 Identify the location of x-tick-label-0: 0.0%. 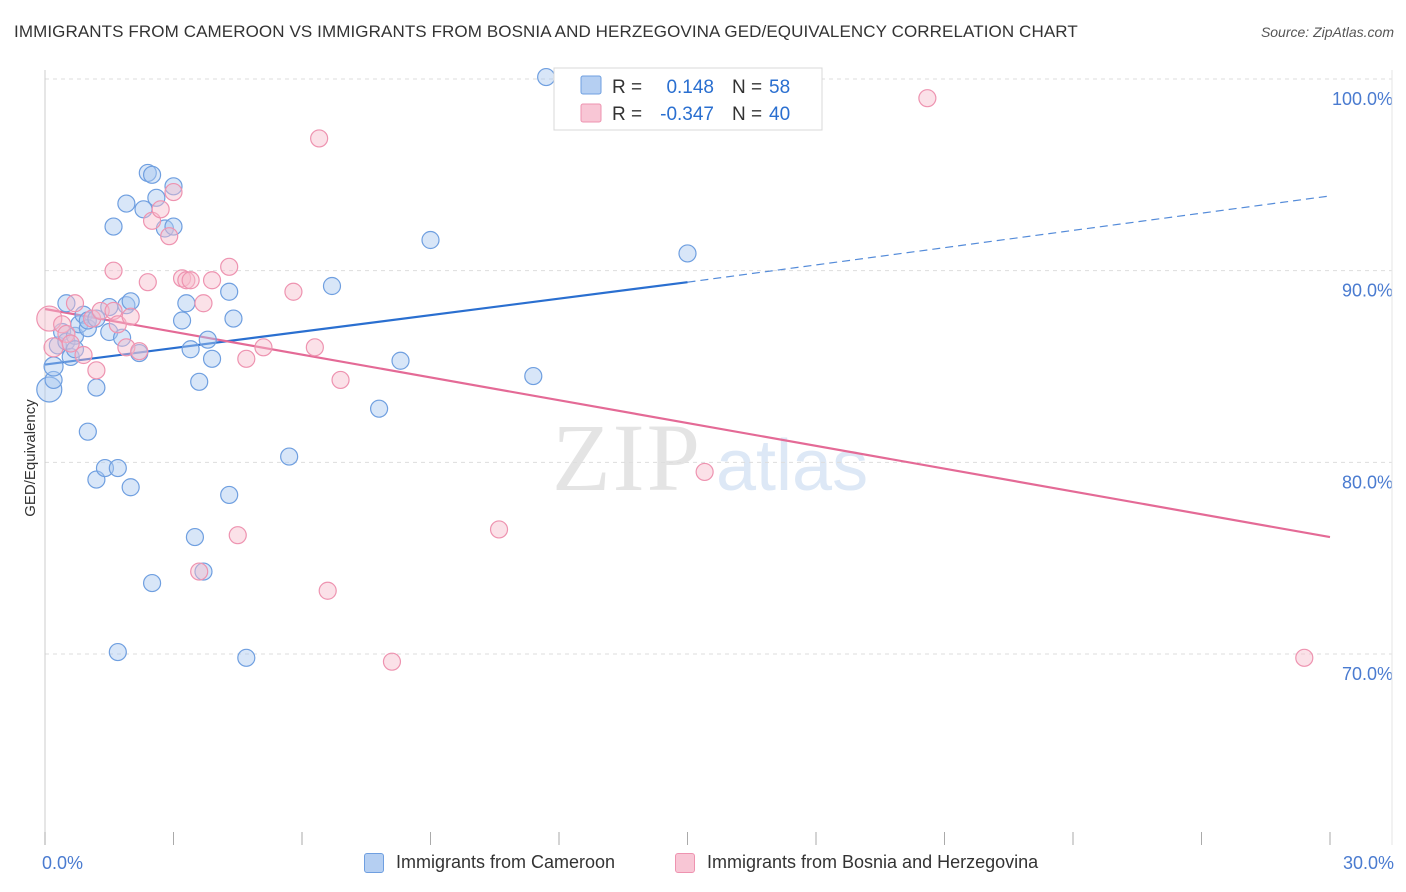
(62, 863).